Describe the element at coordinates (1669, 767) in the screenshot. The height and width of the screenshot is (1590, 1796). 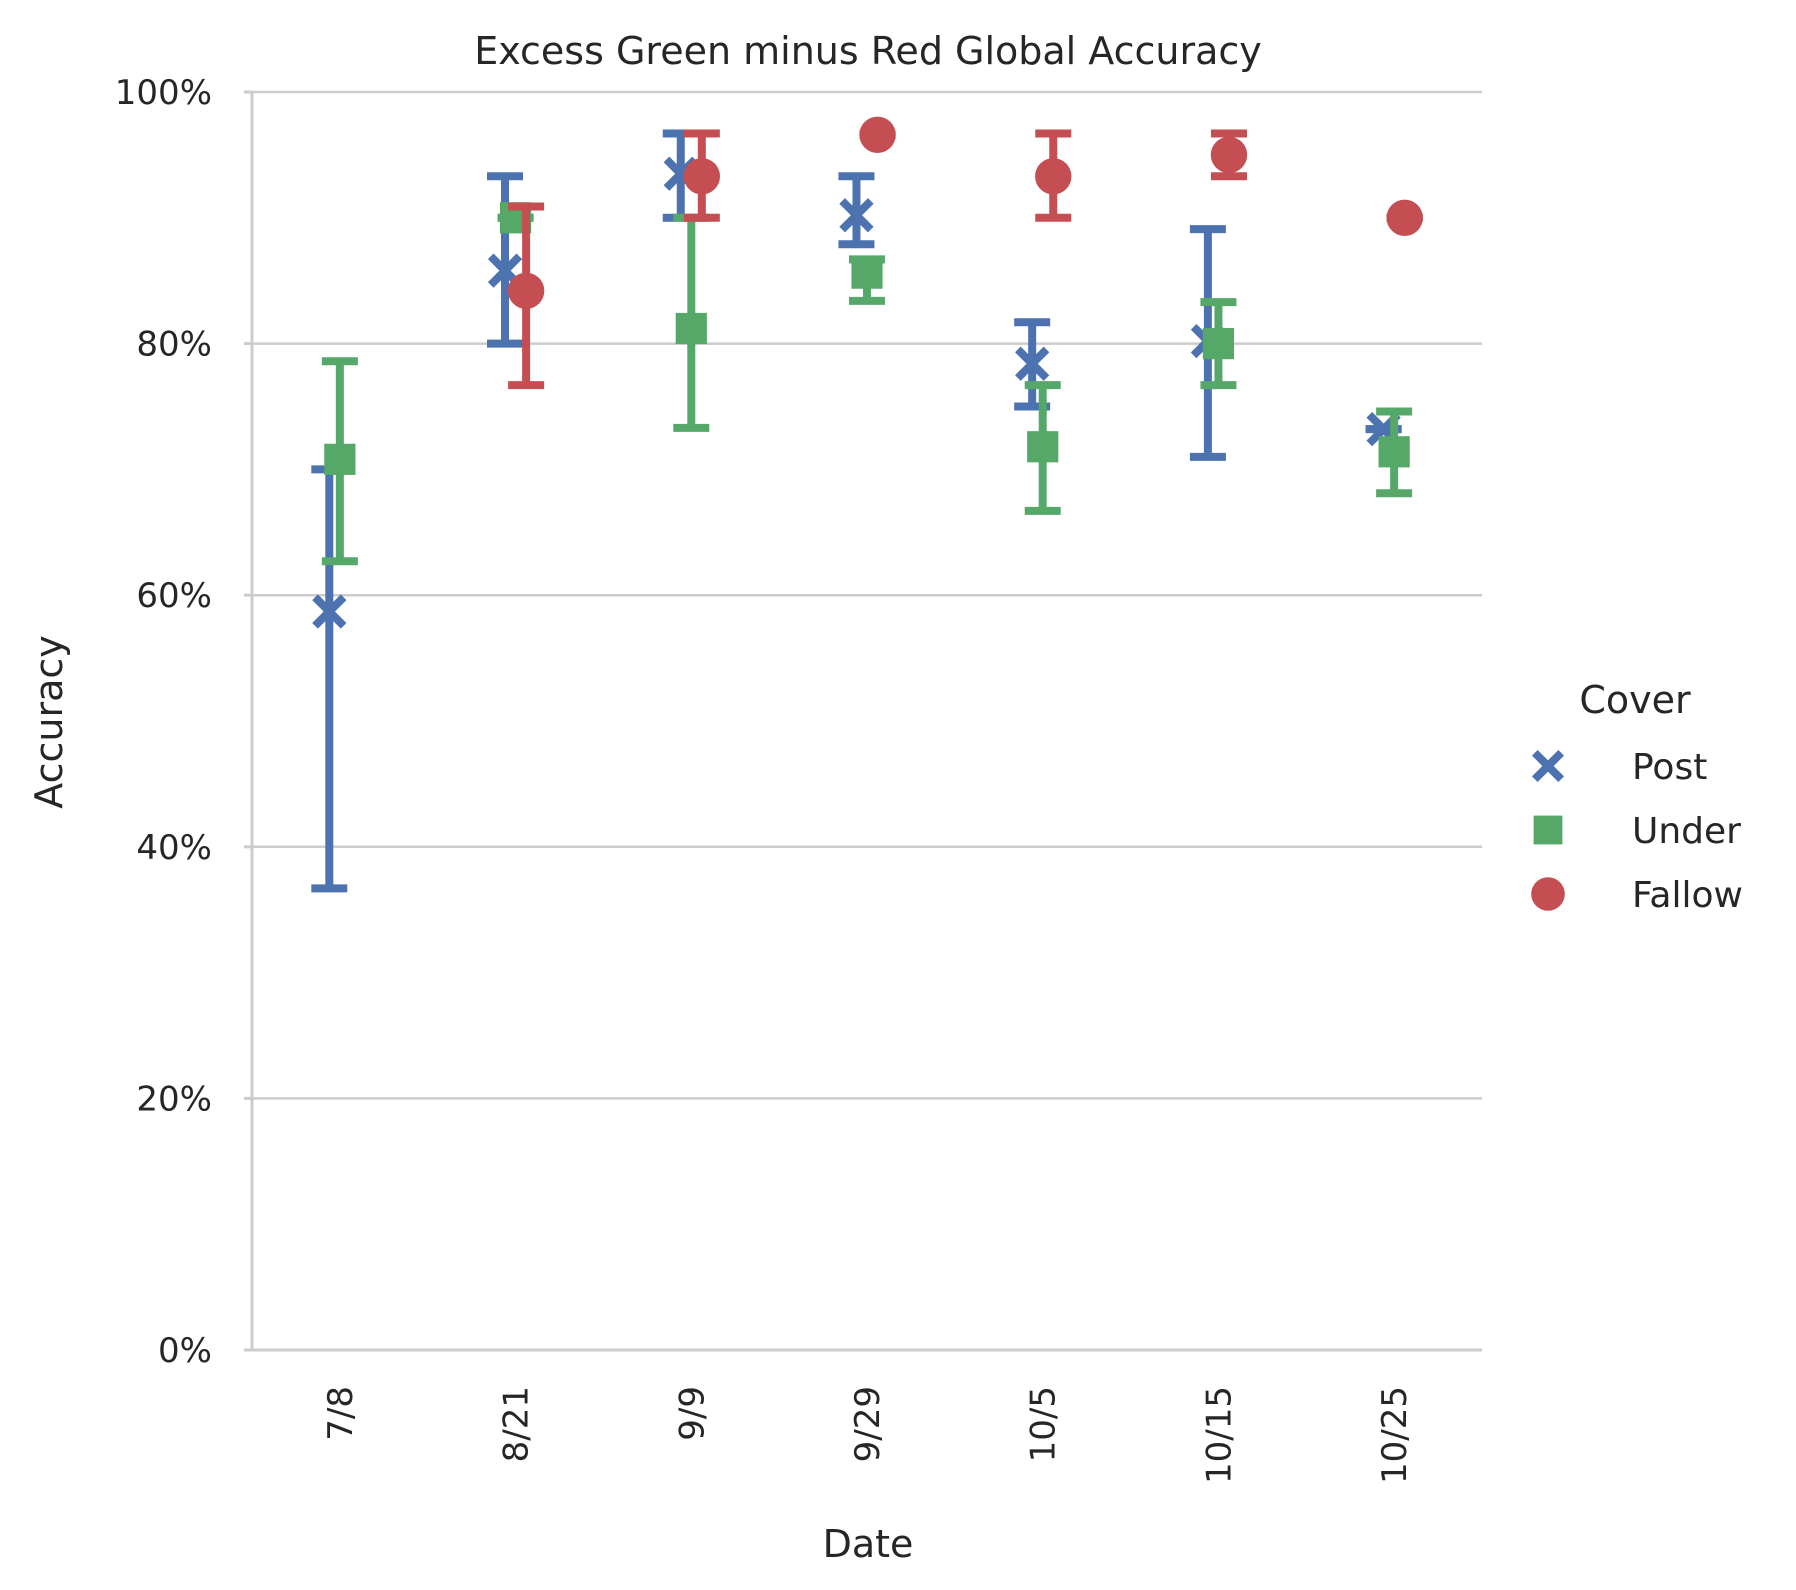
I see `legend-label: Post` at that location.